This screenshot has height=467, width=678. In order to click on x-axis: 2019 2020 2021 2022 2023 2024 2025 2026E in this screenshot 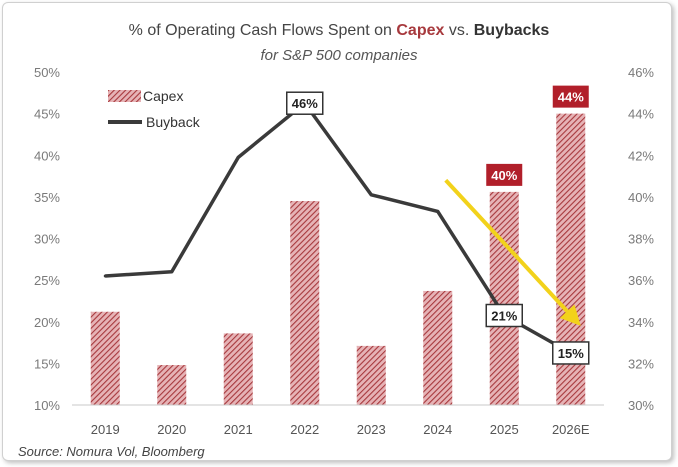, I will do `click(340, 429)`.